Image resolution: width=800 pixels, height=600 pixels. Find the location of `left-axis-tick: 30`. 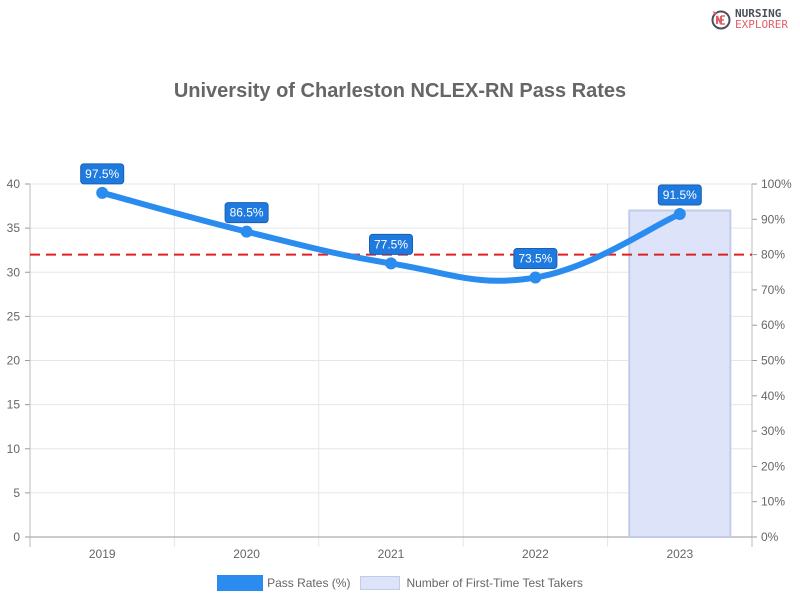

left-axis-tick: 30 is located at coordinates (14, 272).